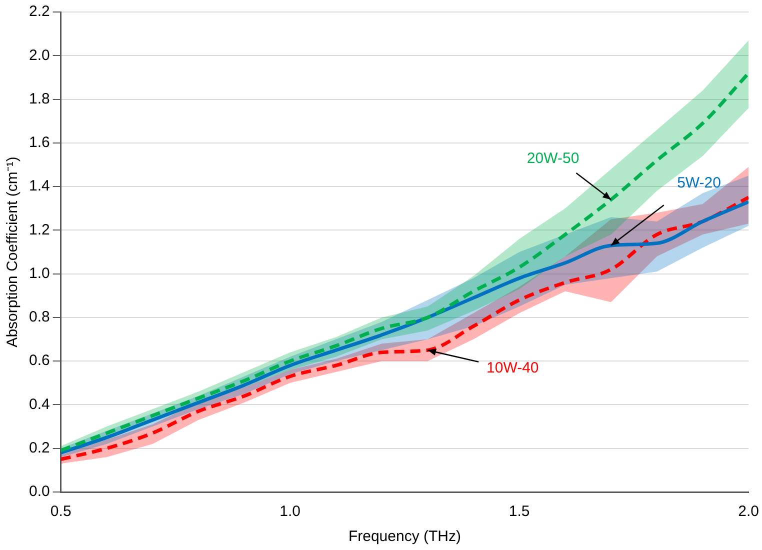 The width and height of the screenshot is (762, 550). I want to click on x-tick-label: 0.5, so click(61, 511).